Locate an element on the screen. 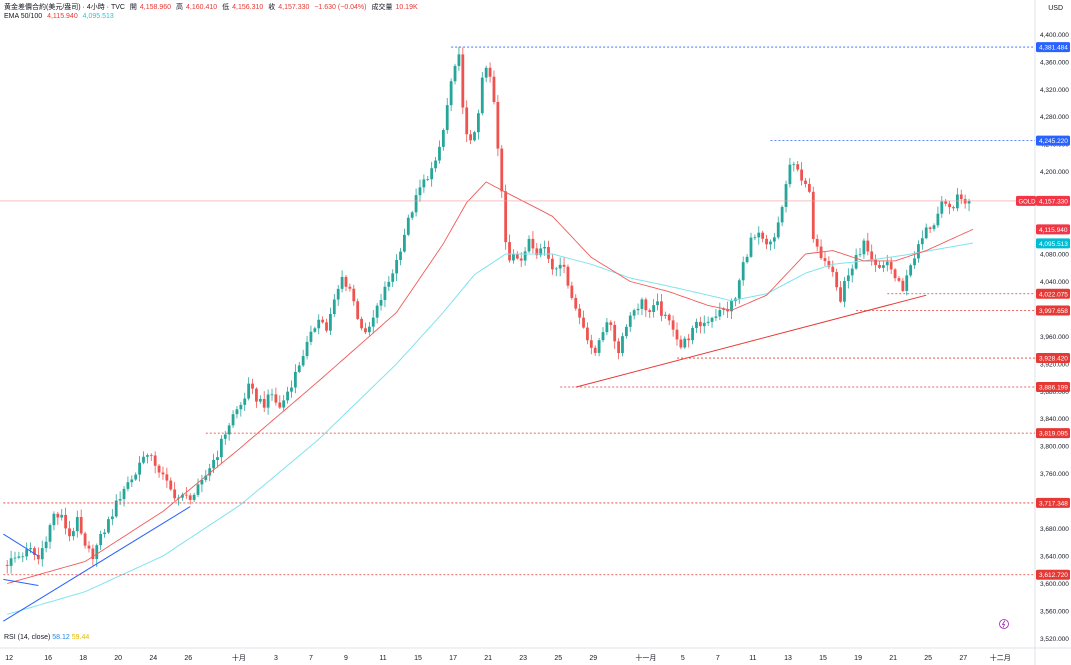 Image resolution: width=1071 pixels, height=665 pixels. symbol-title: 黄金差價合約(美元/盎司) · 4小時 · TVC is located at coordinates (64, 7).